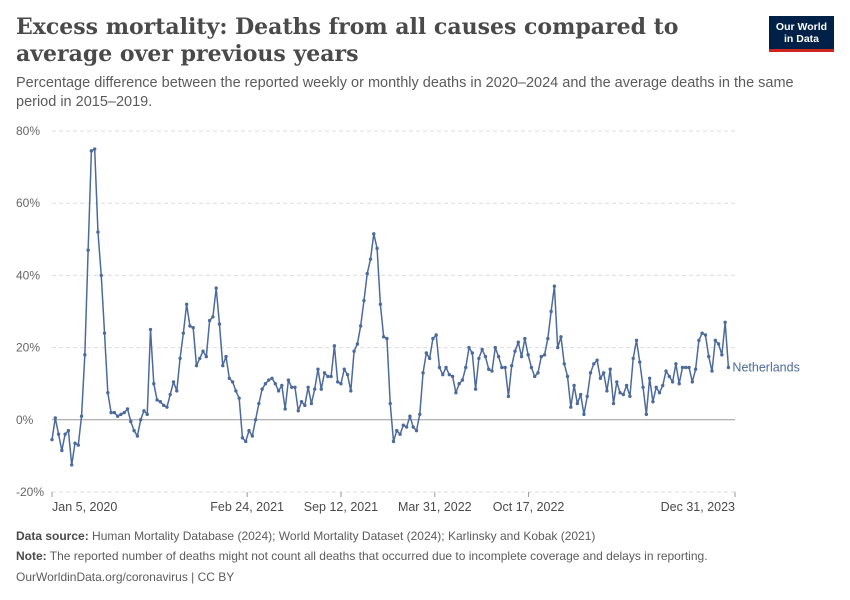  Describe the element at coordinates (125, 577) in the screenshot. I see `source-url: OurWorldinData.org/coronavirus | CC BY` at that location.